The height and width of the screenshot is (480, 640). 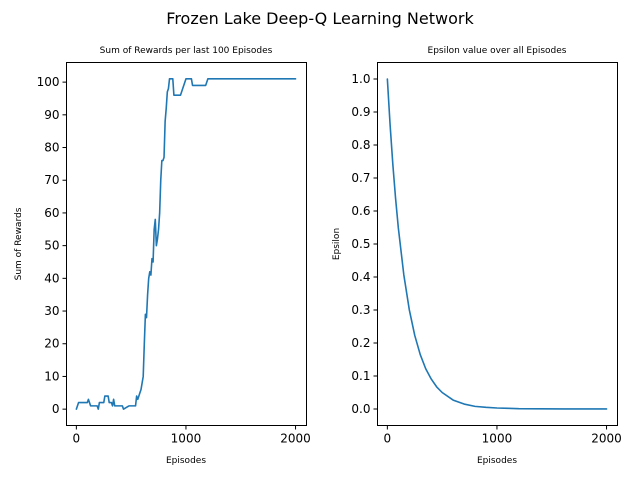 What do you see at coordinates (360, 244) in the screenshot?
I see `epsilon-y-tick-label: 0.5` at bounding box center [360, 244].